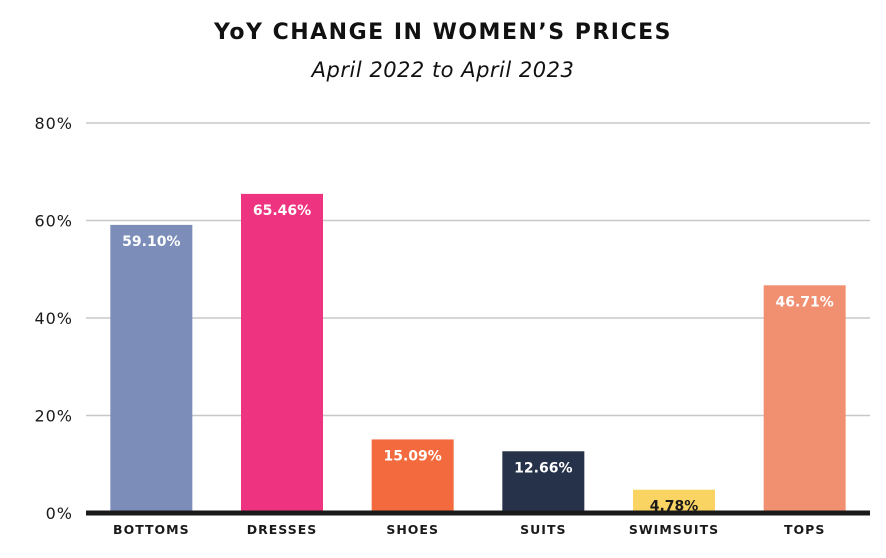 The image size is (886, 558). Describe the element at coordinates (53, 123) in the screenshot. I see `y-tick-label: 80%` at that location.